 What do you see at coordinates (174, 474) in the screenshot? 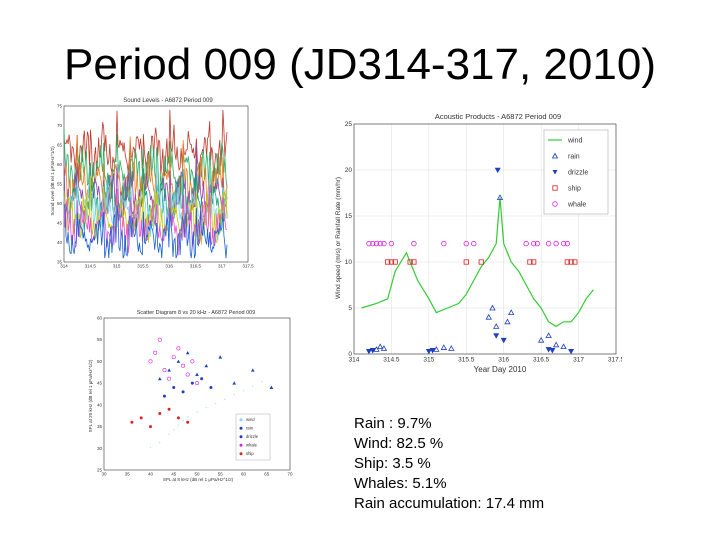
I see `x-tick-label: 45` at bounding box center [174, 474].